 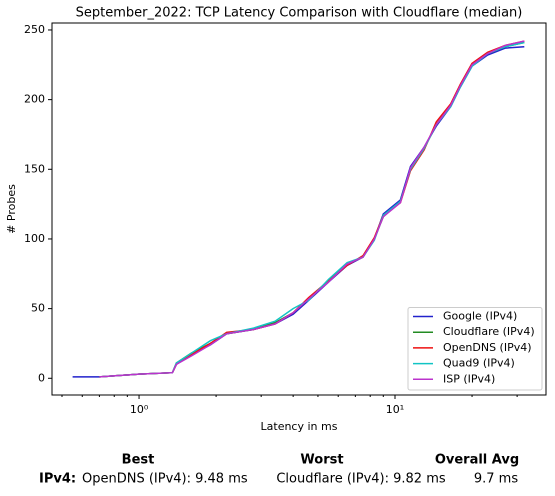 What do you see at coordinates (57, 479) in the screenshot?
I see `footer-row-label: IPv4:` at bounding box center [57, 479].